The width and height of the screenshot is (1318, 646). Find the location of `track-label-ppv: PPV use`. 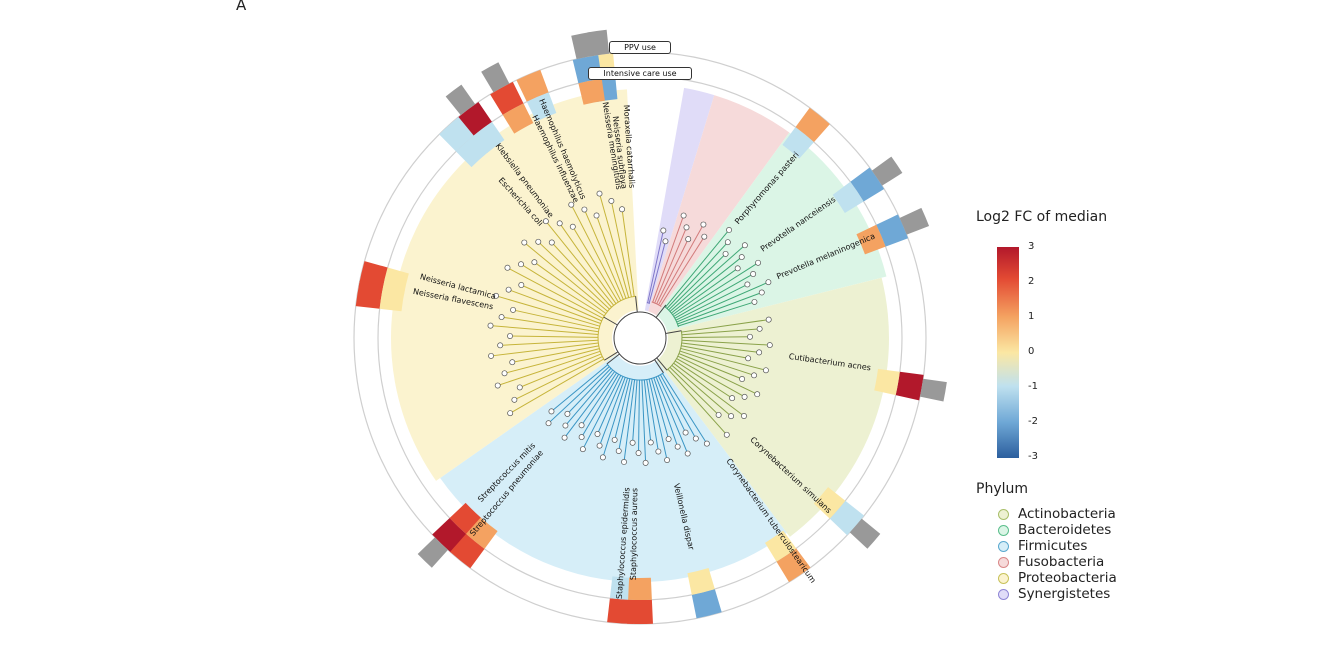

track-label-ppv: PPV use is located at coordinates (640, 47).